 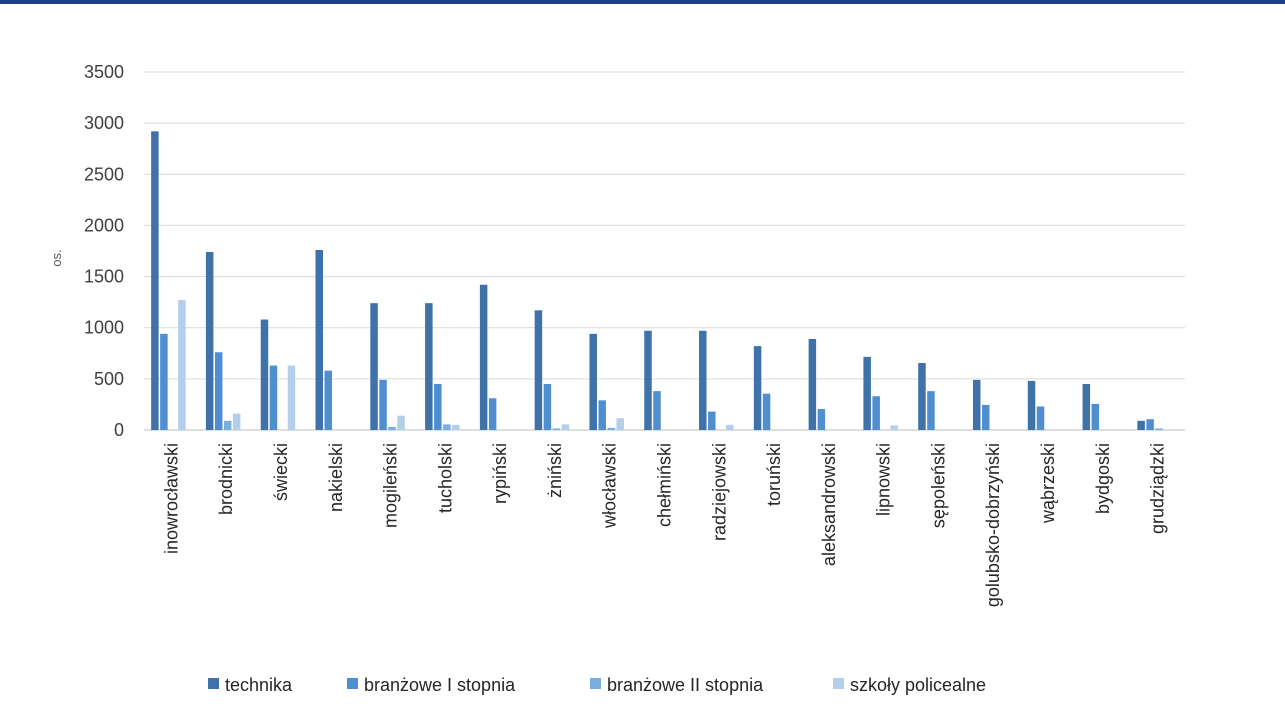 What do you see at coordinates (104, 251) in the screenshot?
I see `y-axis: 0 500 1000 1500 2000 2500 3000 3500` at bounding box center [104, 251].